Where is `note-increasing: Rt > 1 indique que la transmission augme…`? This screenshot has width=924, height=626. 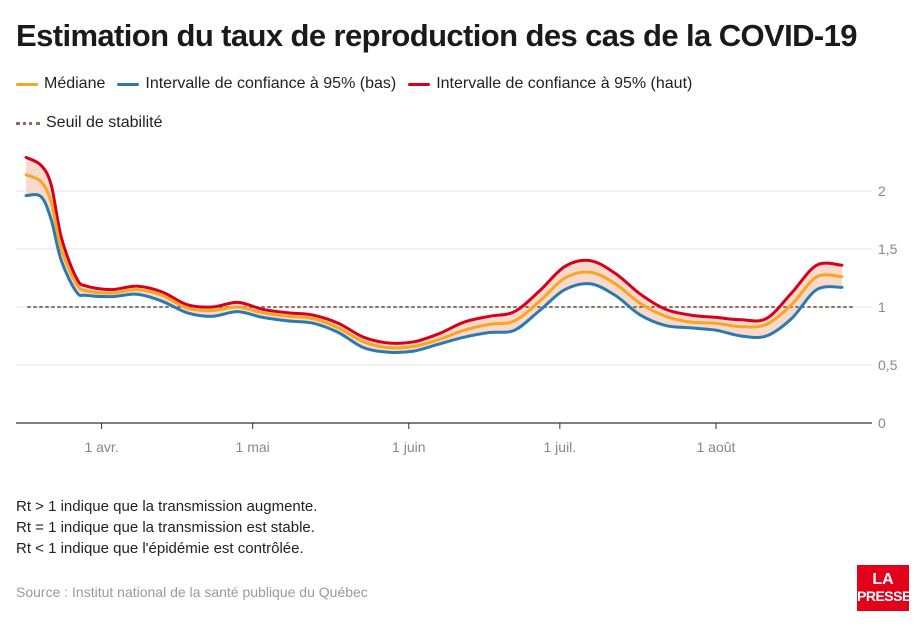 note-increasing: Rt > 1 indique que la transmission augme… is located at coordinates (167, 506).